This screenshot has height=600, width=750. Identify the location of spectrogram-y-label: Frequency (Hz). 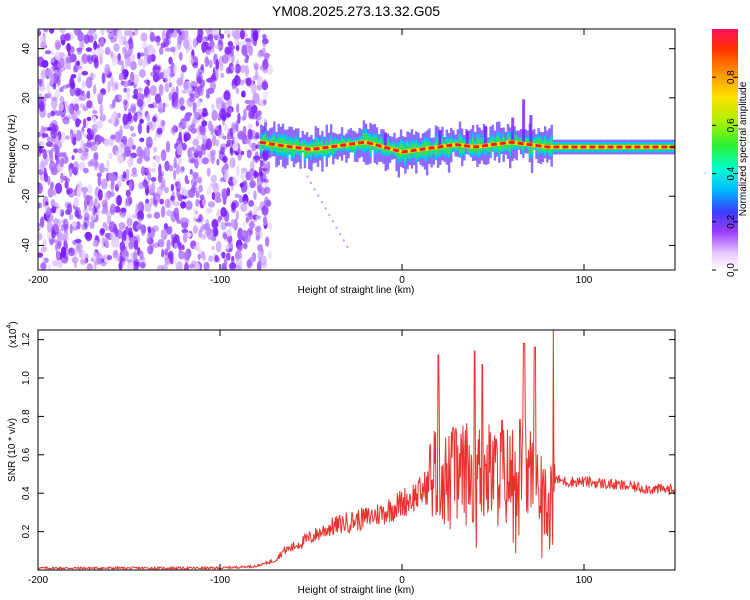
(12, 149).